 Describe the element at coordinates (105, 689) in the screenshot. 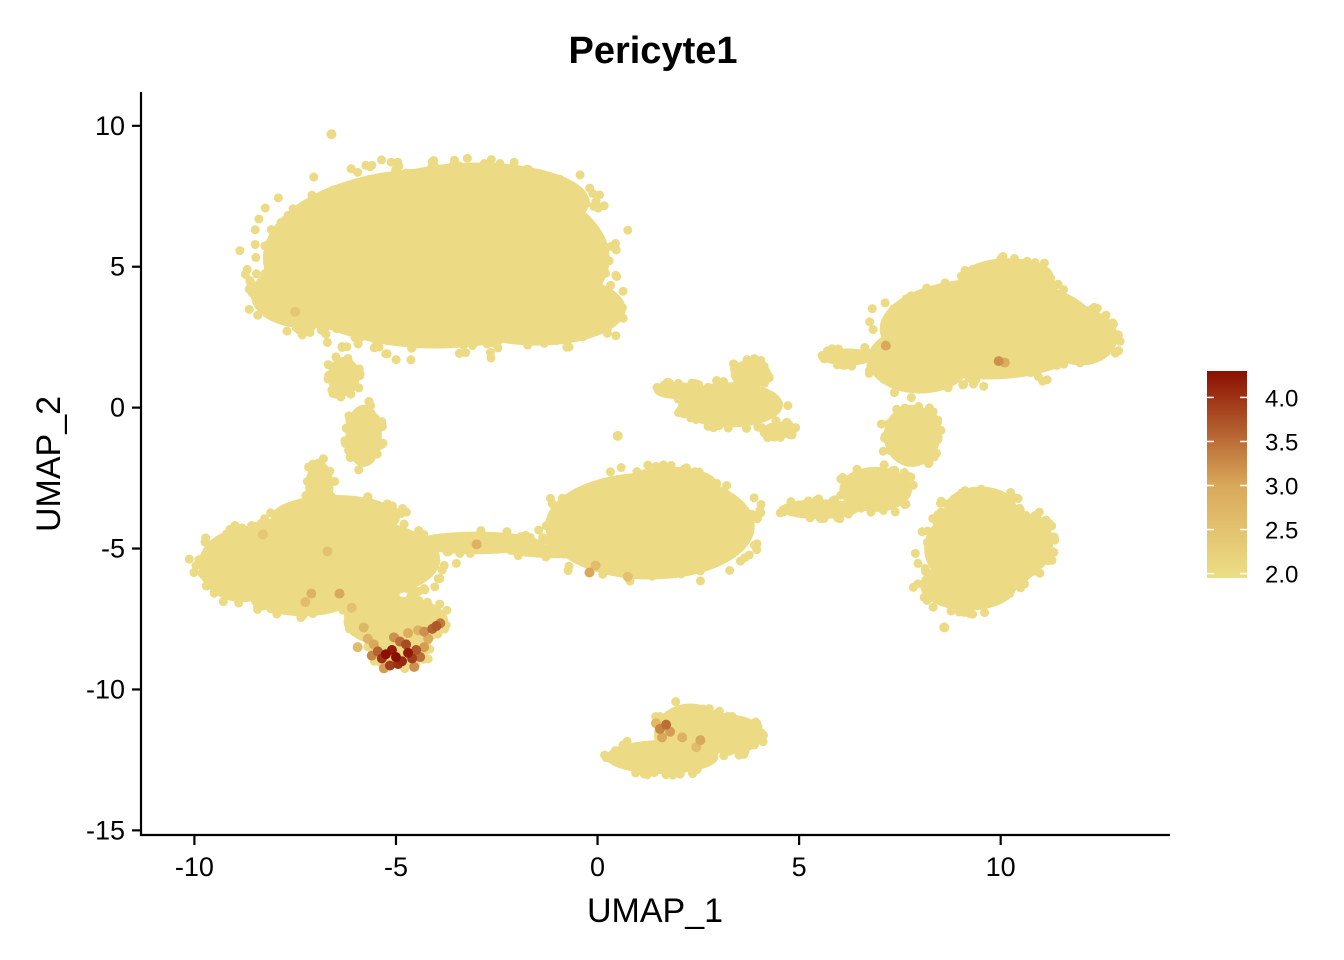

I see `y-tick-label: -10` at that location.